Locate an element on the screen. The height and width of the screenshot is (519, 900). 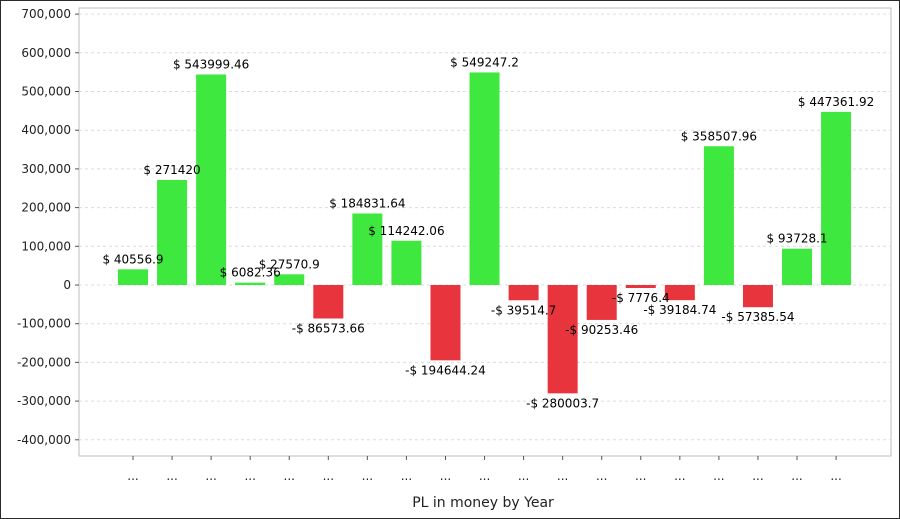
y-tick-label: 500,000 is located at coordinates (46, 92).